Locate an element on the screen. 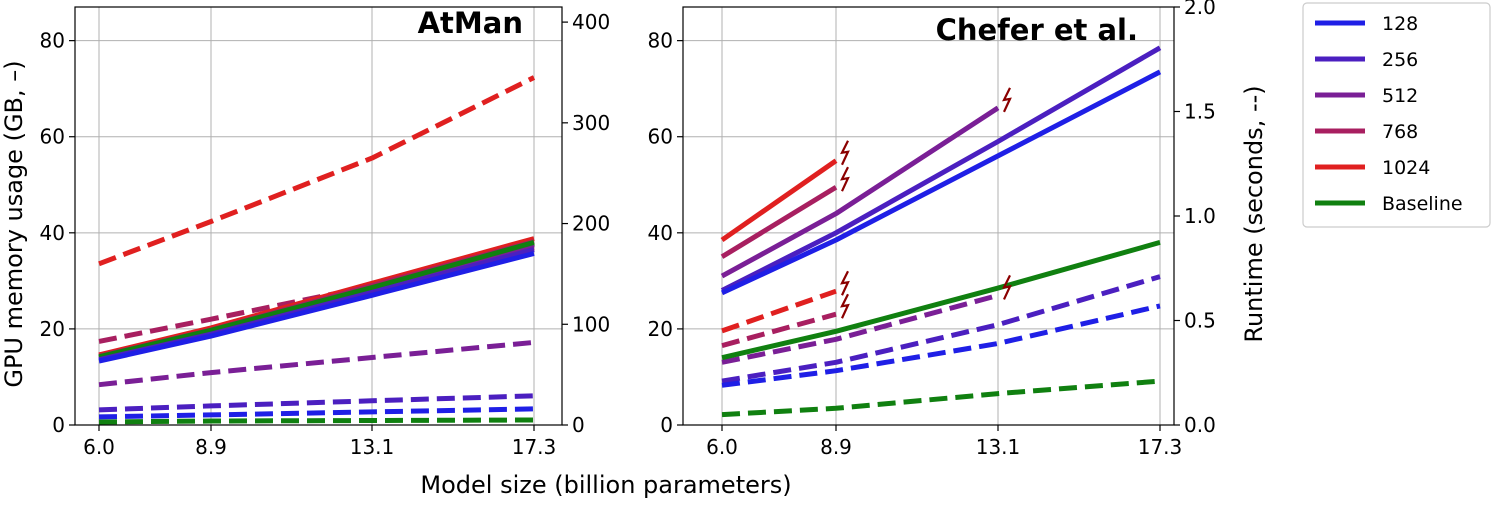  chefer-et-al-x-tick-label: 8.9 is located at coordinates (836, 447).